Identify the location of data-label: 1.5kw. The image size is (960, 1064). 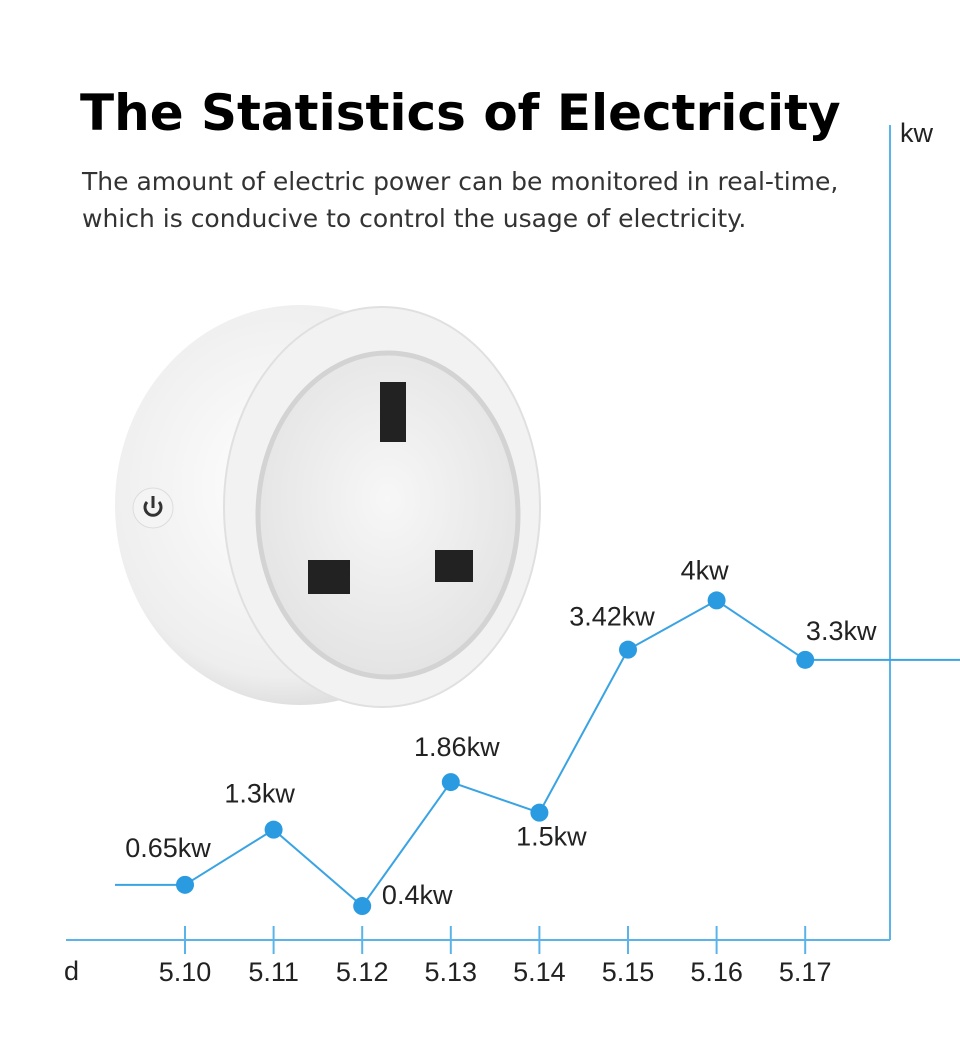
(551, 837).